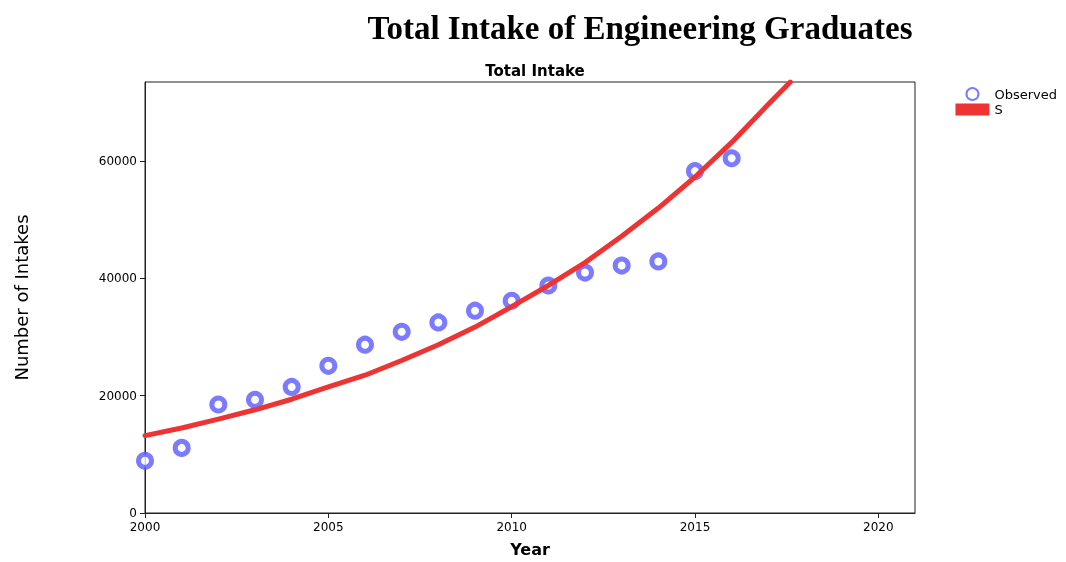  What do you see at coordinates (535, 70) in the screenshot?
I see `chart-subtitle: Total Intake` at bounding box center [535, 70].